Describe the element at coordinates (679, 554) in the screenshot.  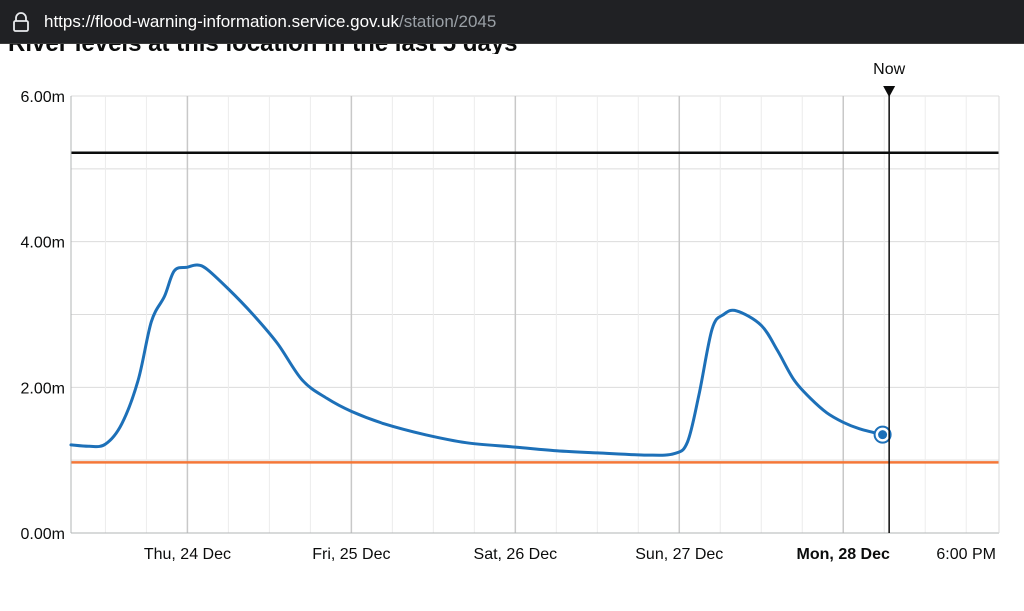
I see `x-tick-label: Sun, 27 Dec` at that location.